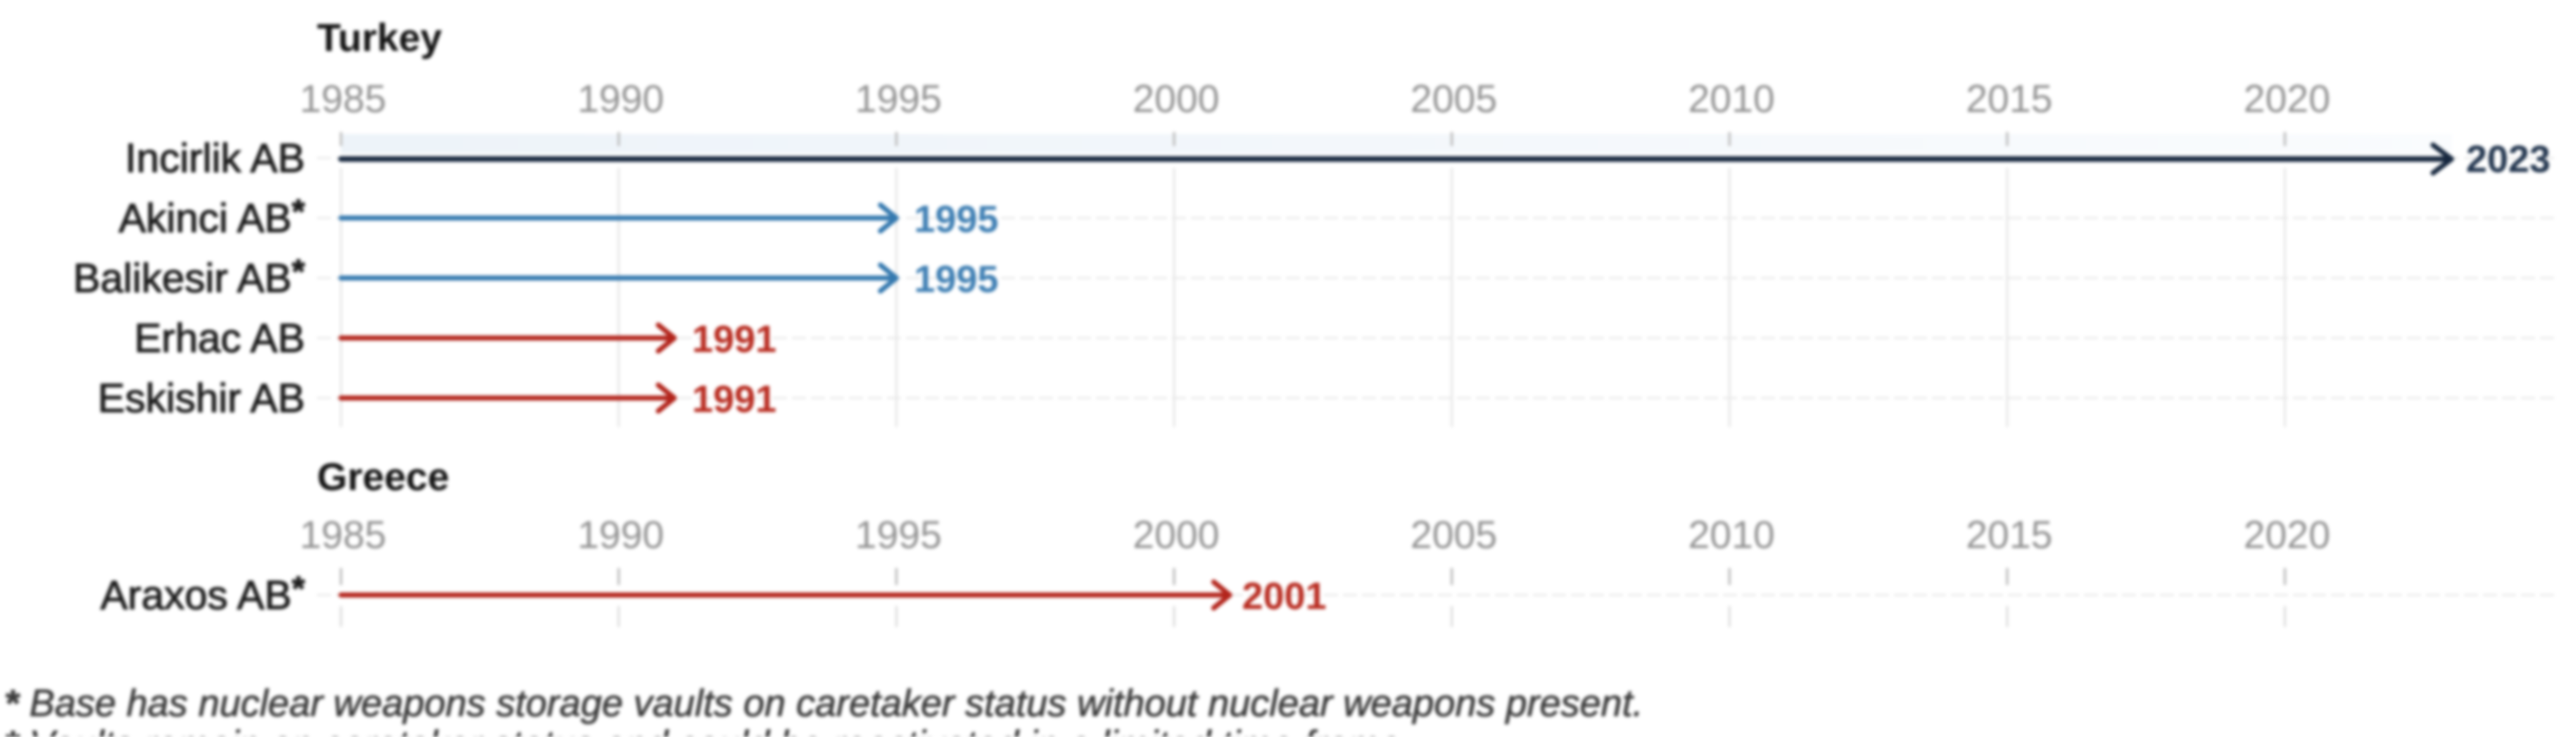 The height and width of the screenshot is (737, 2560). I want to click on svg-text: Erhac AB, so click(219, 338).